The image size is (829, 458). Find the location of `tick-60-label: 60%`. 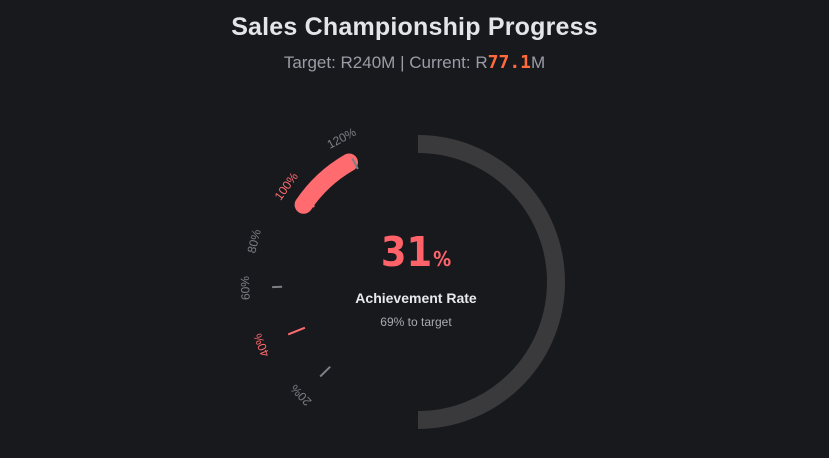

tick-60-label: 60% is located at coordinates (245, 287).